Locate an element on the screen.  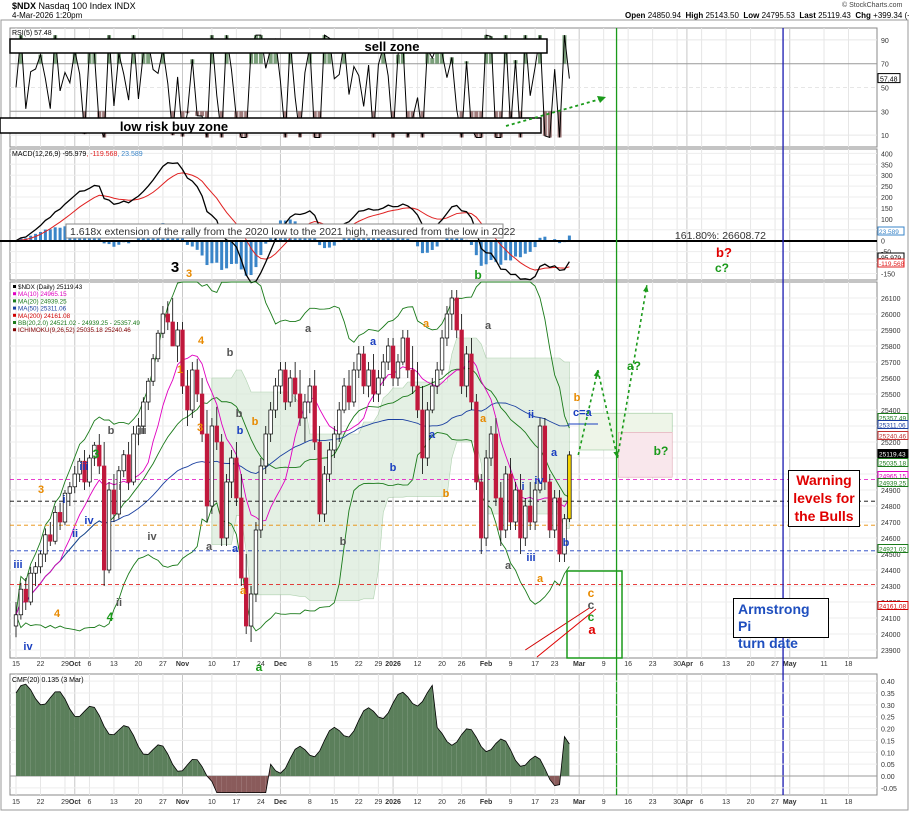
price-tick-label: 25600 is located at coordinates (891, 379).